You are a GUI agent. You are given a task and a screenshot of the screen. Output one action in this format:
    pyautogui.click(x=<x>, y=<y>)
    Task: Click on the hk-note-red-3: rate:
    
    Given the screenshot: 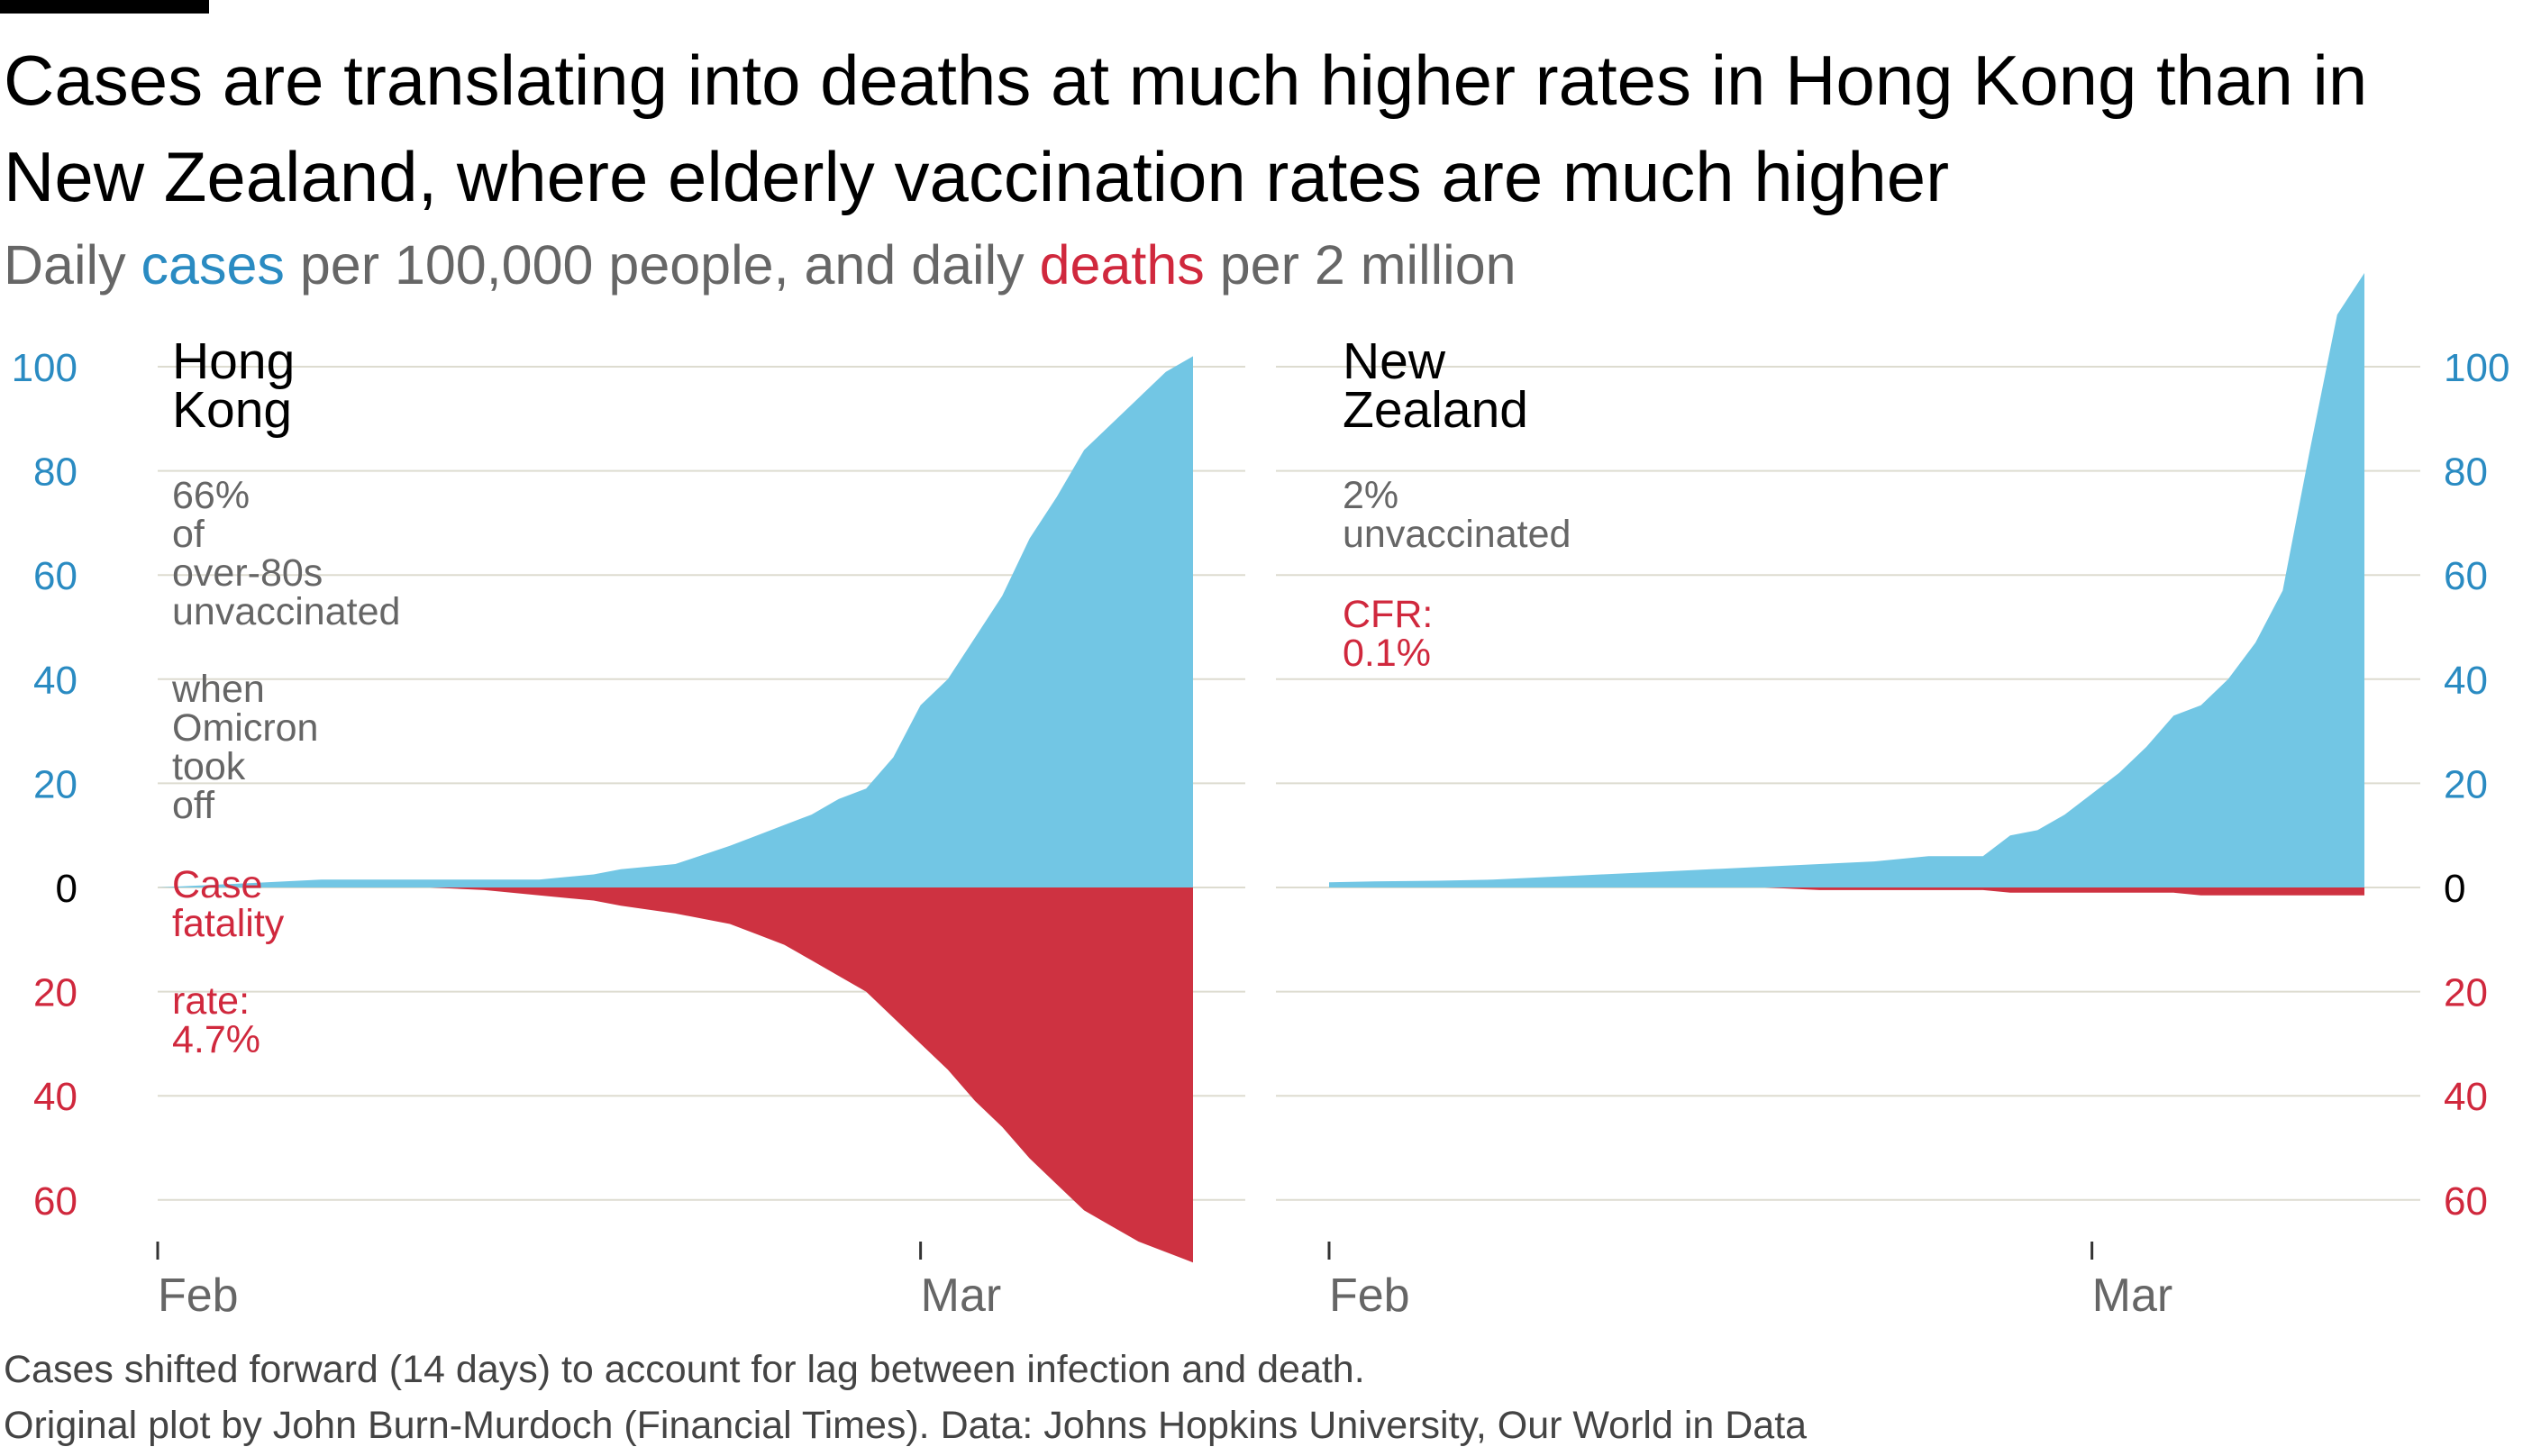 What is the action you would take?
    pyautogui.click(x=211, y=1001)
    